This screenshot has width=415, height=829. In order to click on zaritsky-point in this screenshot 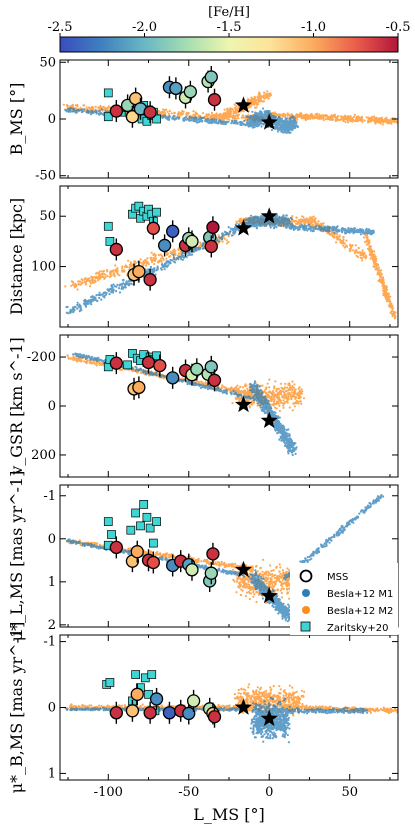, I will do `click(139, 206)`.